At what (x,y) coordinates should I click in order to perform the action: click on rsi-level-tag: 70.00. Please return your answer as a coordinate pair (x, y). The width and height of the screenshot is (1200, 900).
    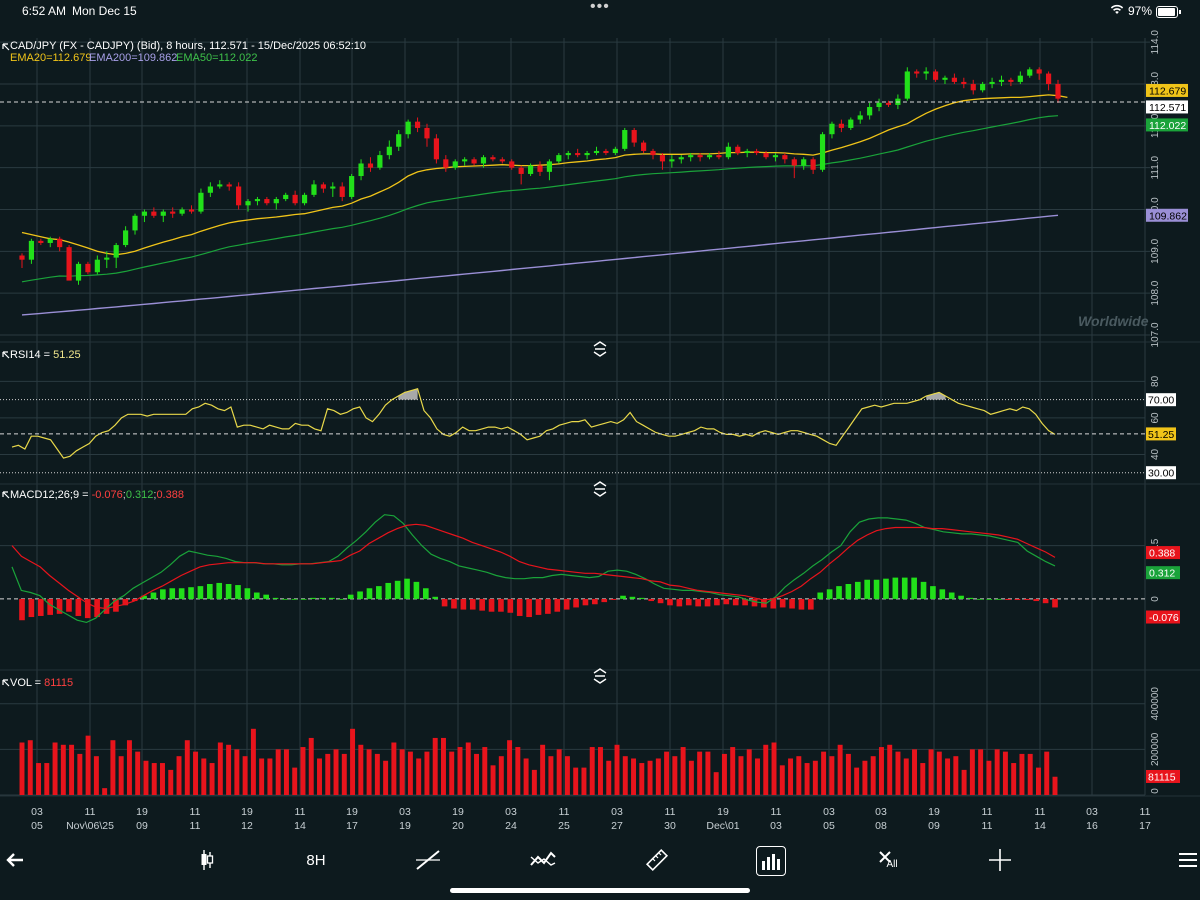
    Looking at the image, I should click on (1161, 400).